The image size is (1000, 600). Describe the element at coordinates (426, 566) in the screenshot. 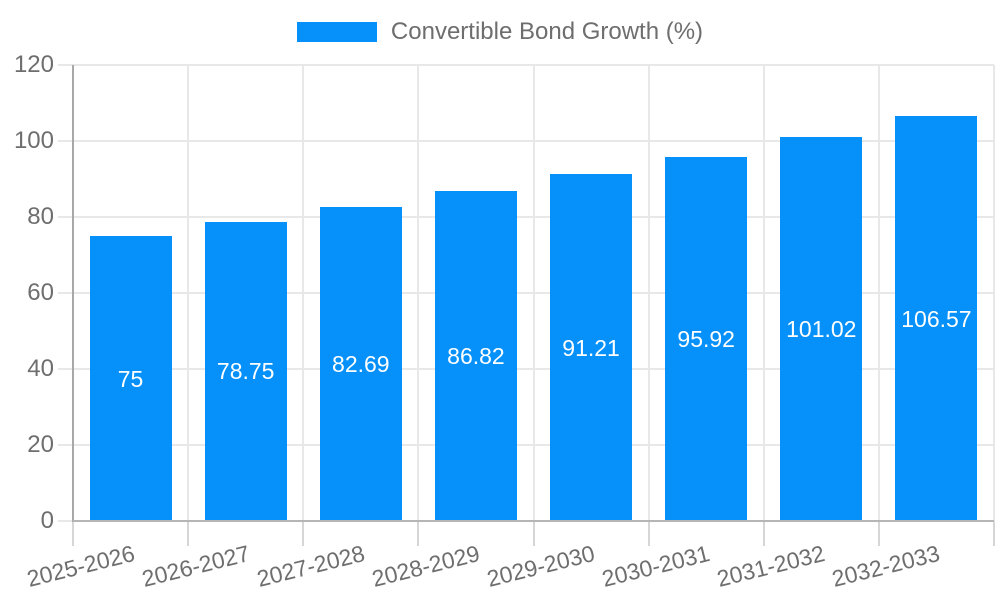

I see `x-axis-category-label: 2028-2029` at that location.